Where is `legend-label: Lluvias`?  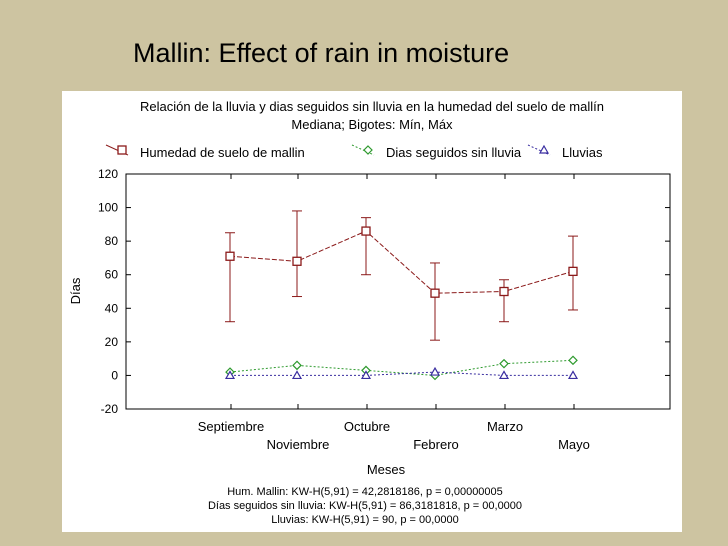
legend-label: Lluvias is located at coordinates (582, 152).